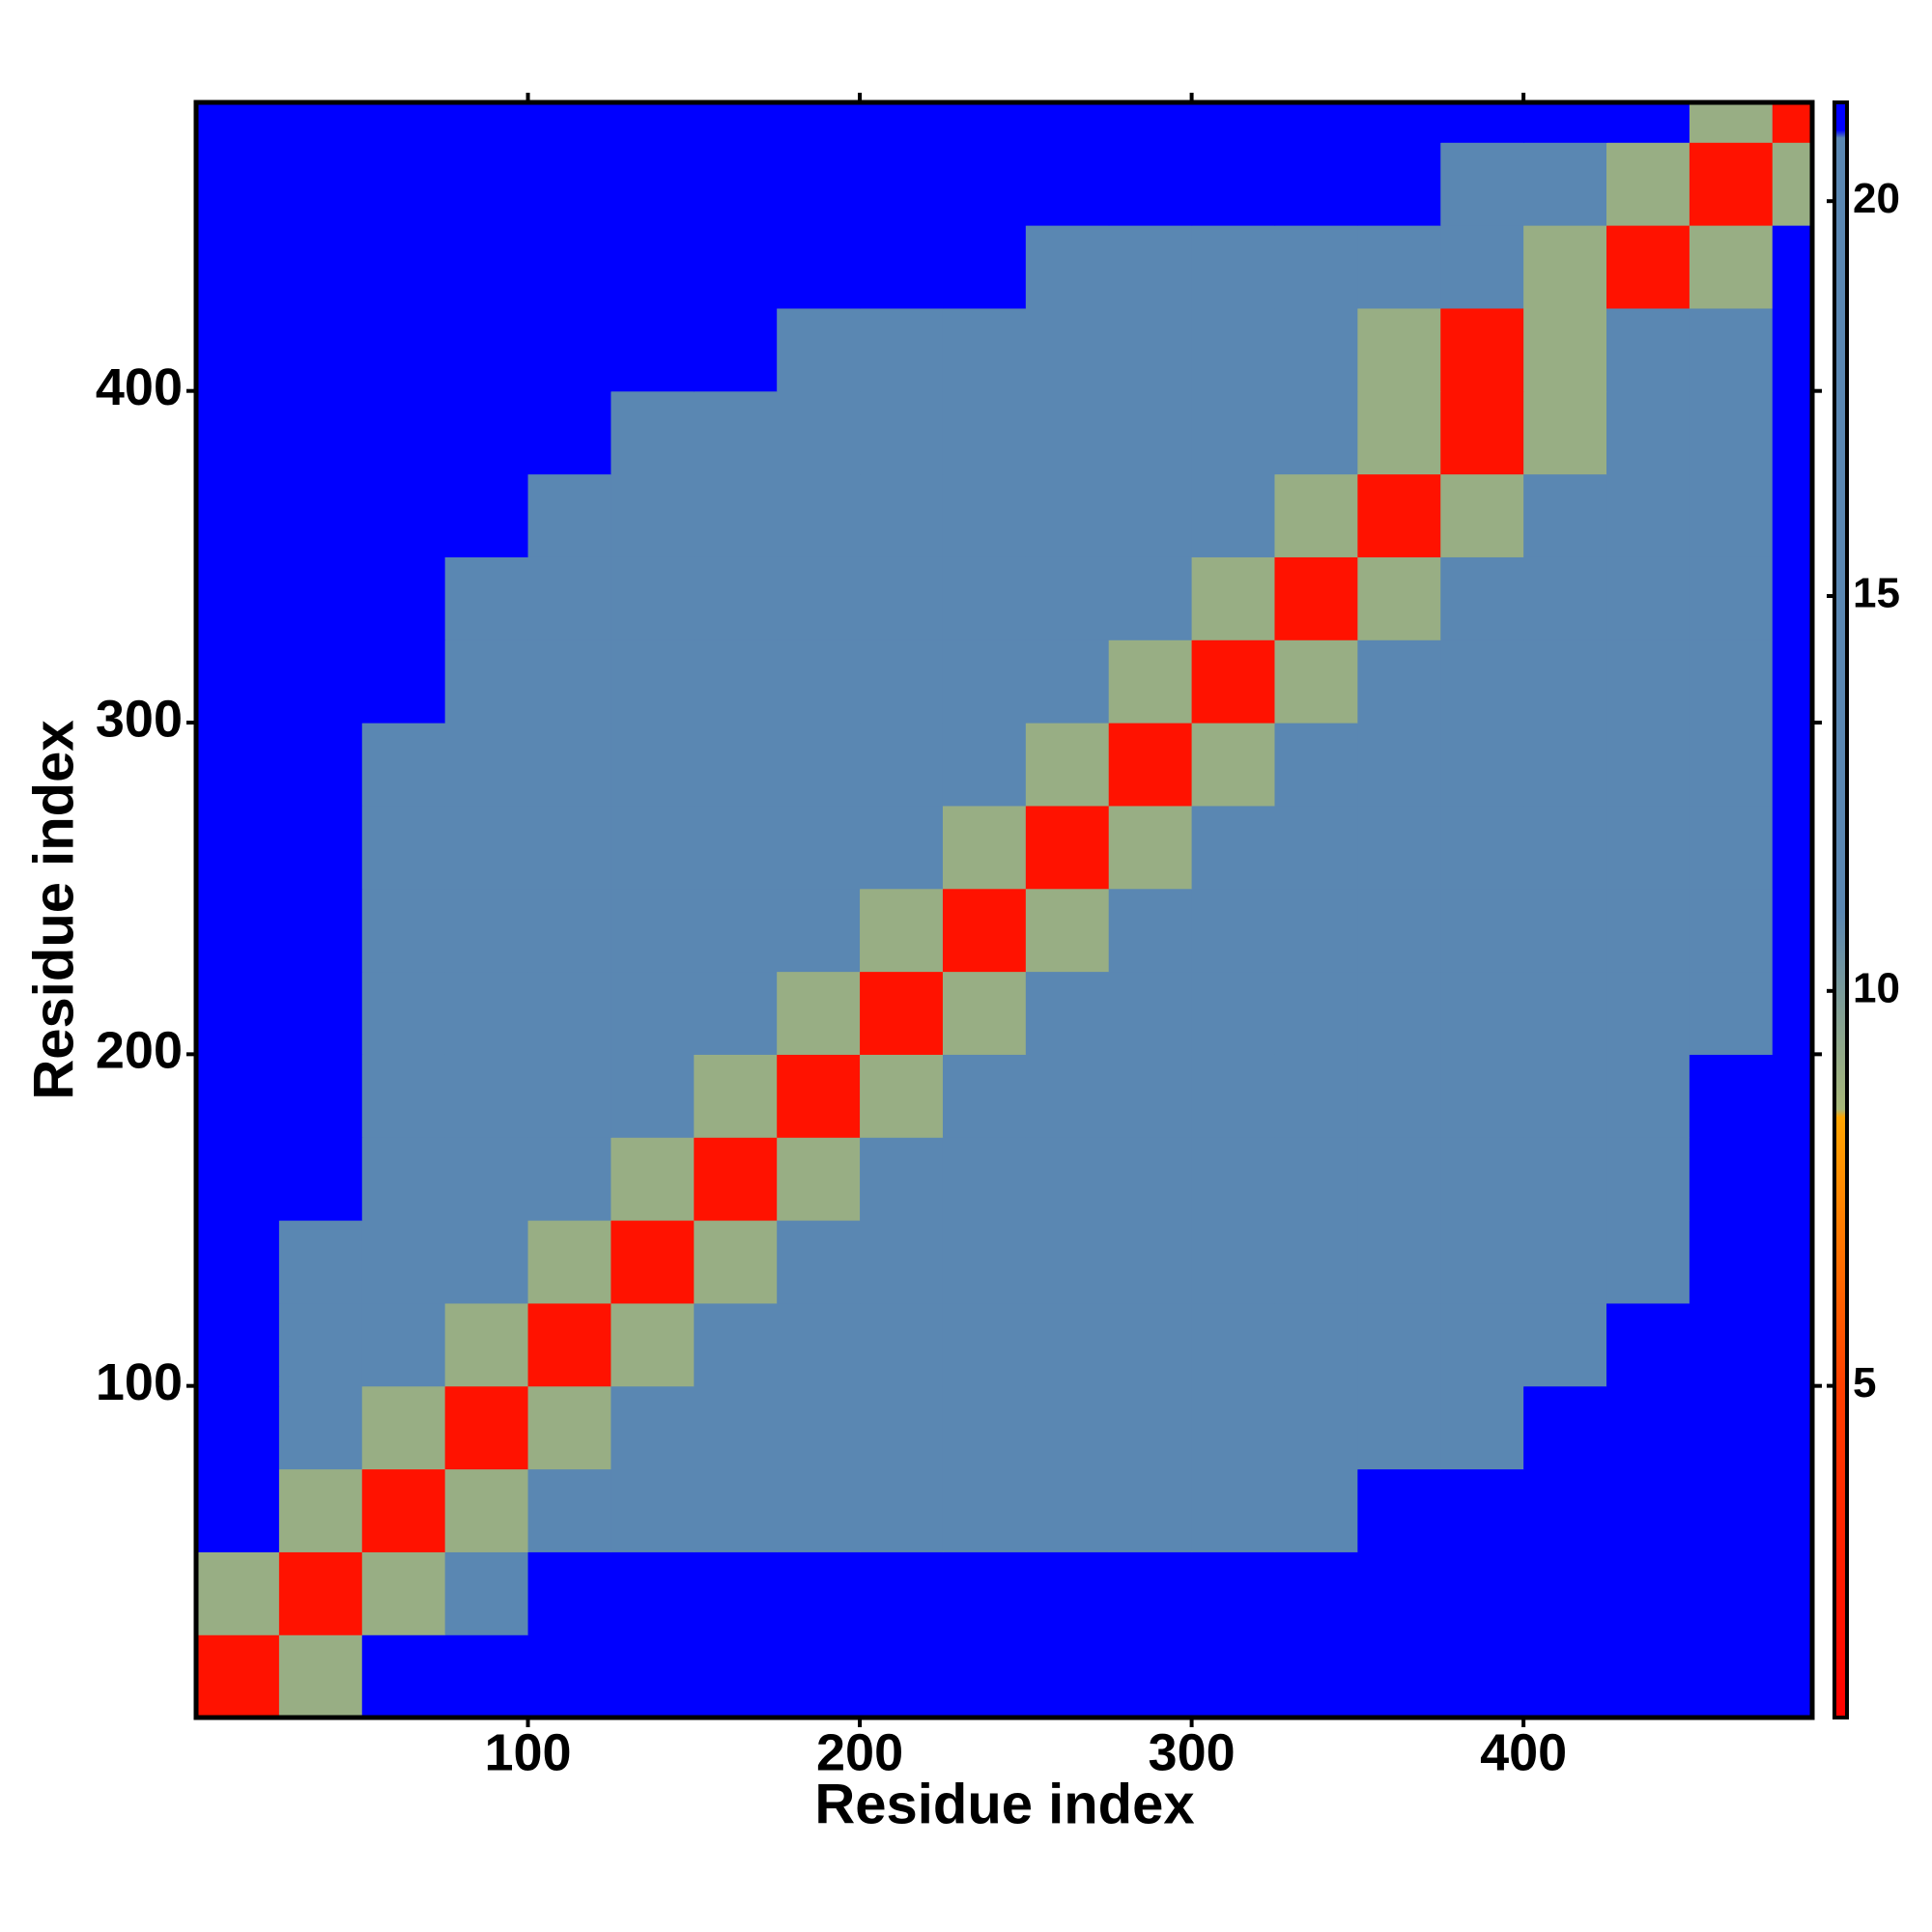 The width and height of the screenshot is (1932, 1932). What do you see at coordinates (527, 1752) in the screenshot?
I see `x-tick-label: 100` at bounding box center [527, 1752].